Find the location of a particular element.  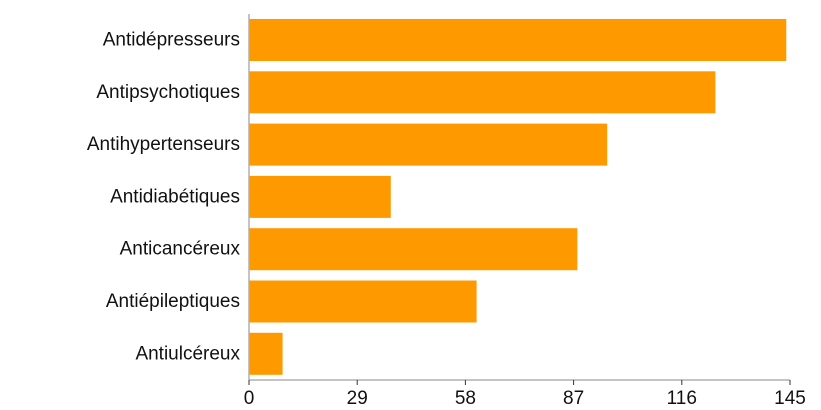

category-label: Antidiabétiques is located at coordinates (175, 196).